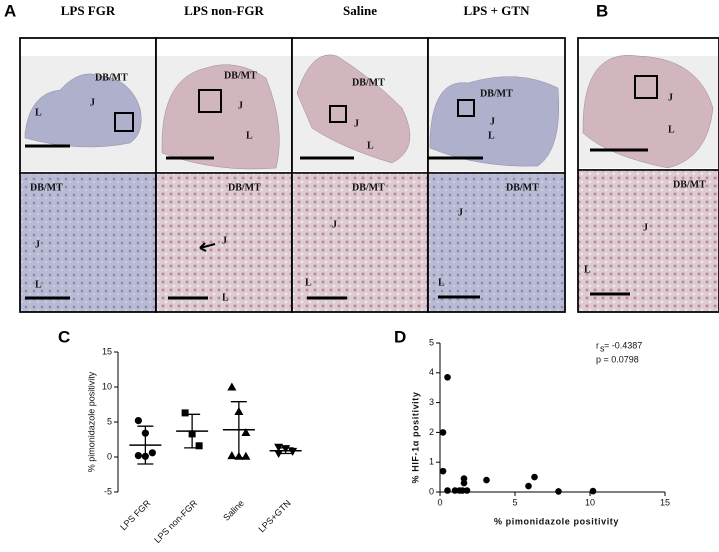 The height and width of the screenshot is (552, 719). What do you see at coordinates (274, 516) in the screenshot?
I see `x-tick-label: LPS+GTN` at bounding box center [274, 516].